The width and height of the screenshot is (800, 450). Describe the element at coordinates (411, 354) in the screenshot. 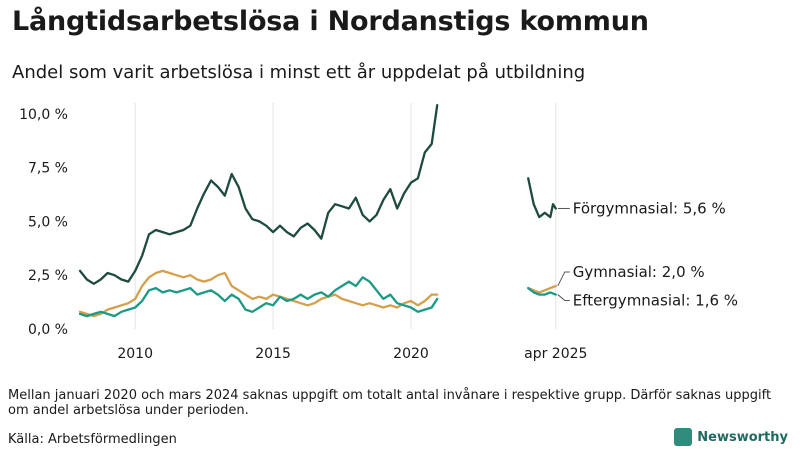

I see `x-tick-label: 2020` at that location.